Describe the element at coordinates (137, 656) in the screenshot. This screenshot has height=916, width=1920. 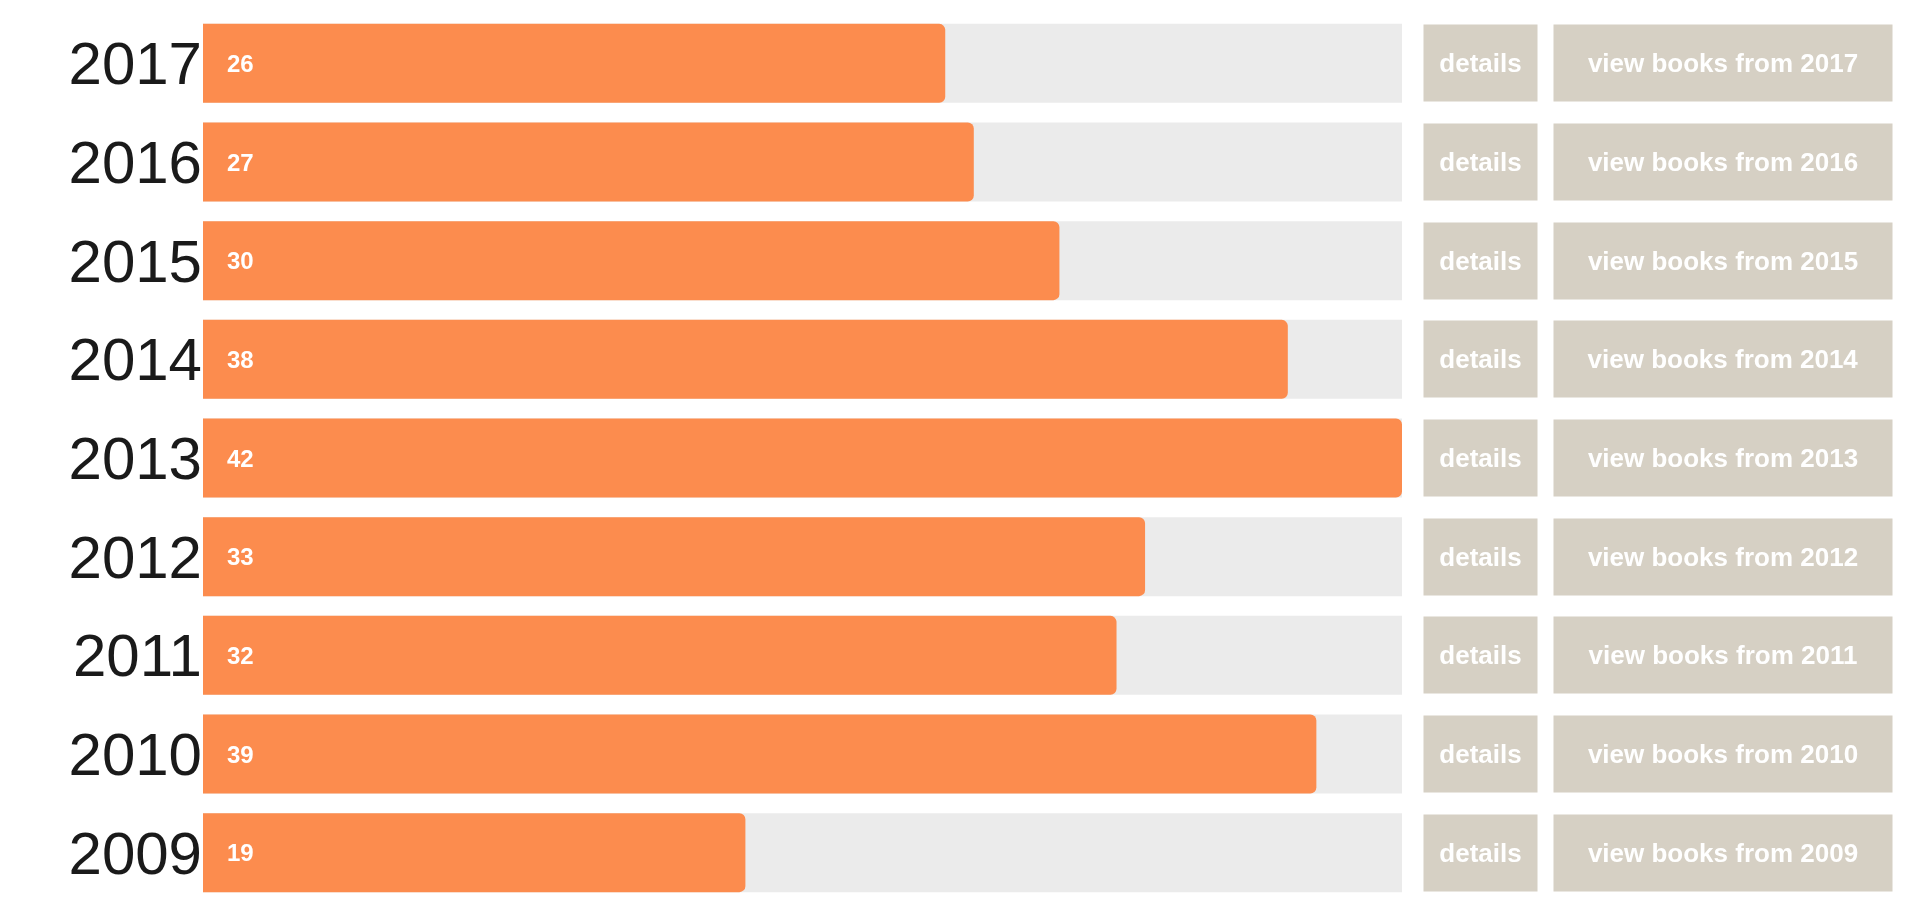
I see `y-tick-label: 2011` at that location.